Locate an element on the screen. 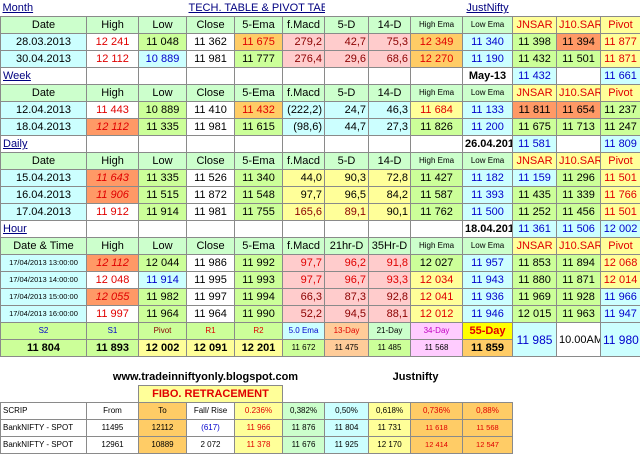 The width and height of the screenshot is (640, 454). section-week-label: Week is located at coordinates (44, 76).